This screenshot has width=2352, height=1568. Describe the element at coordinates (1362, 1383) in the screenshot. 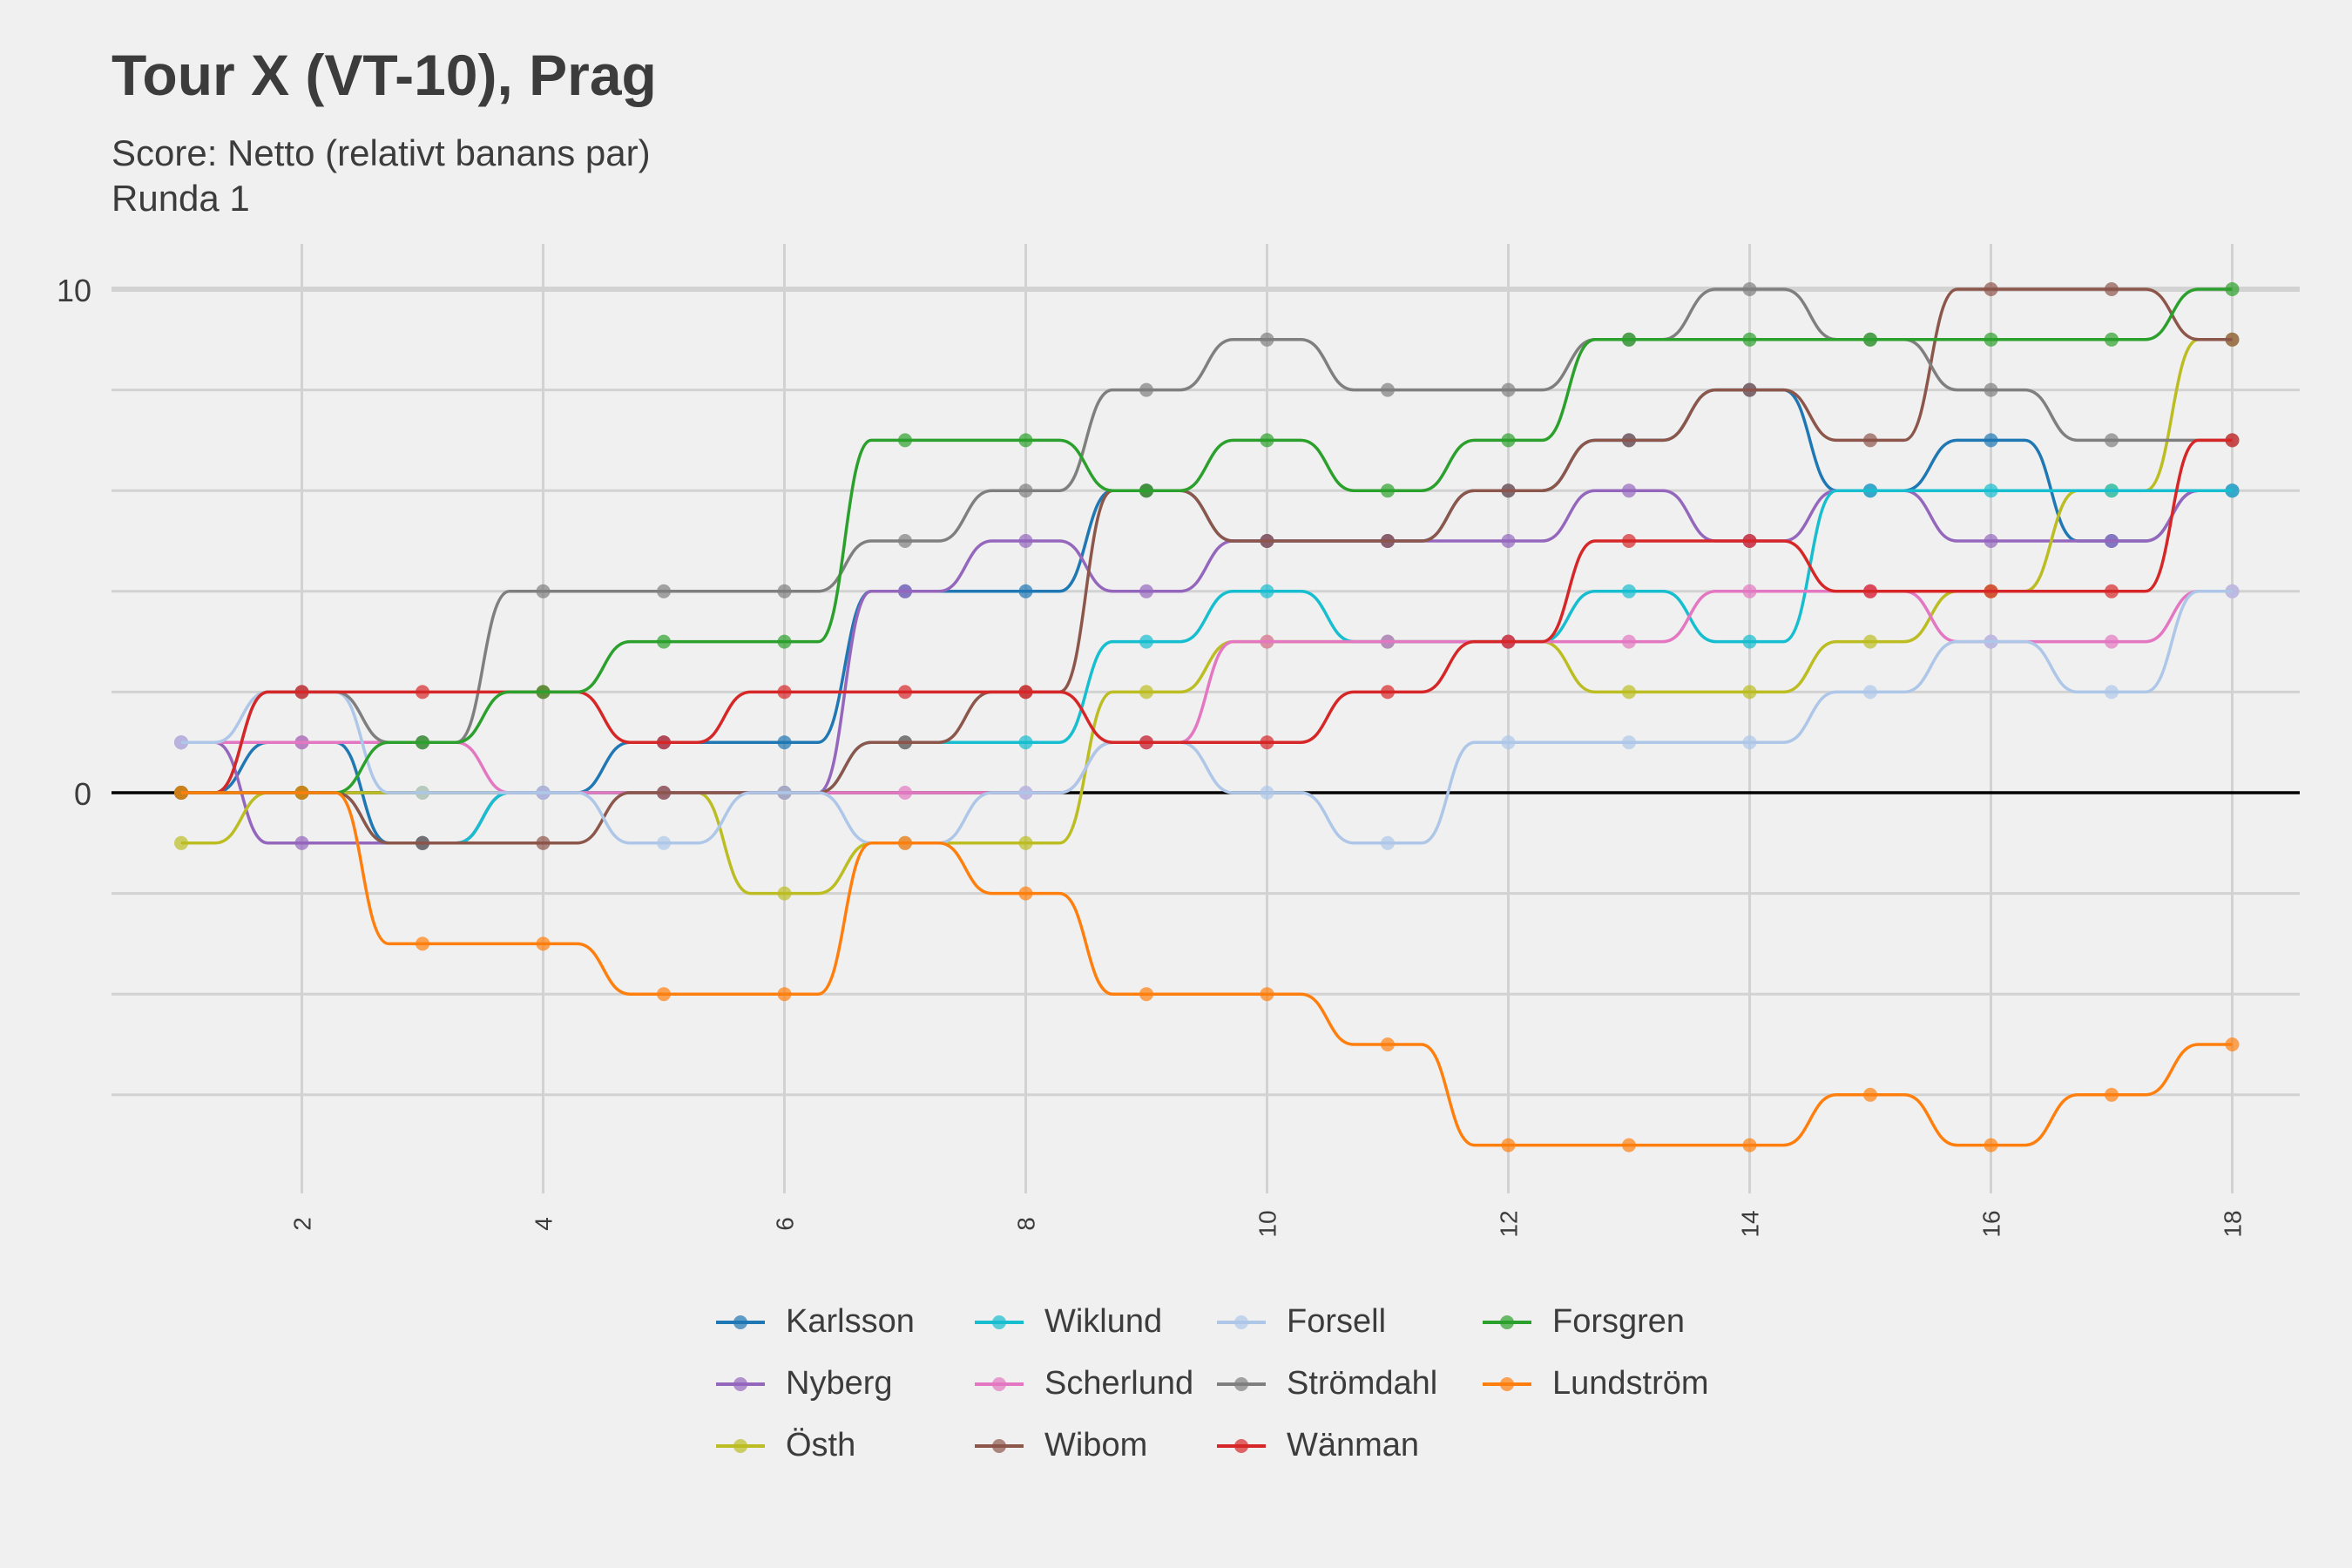

I see `legend-label: Strömdahl` at that location.